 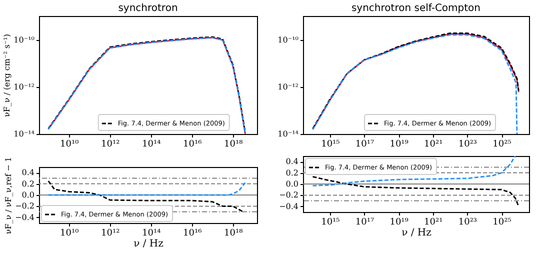 What do you see at coordinates (416, 8) in the screenshot?
I see `chart-title: synchrotron self-Compton` at bounding box center [416, 8].